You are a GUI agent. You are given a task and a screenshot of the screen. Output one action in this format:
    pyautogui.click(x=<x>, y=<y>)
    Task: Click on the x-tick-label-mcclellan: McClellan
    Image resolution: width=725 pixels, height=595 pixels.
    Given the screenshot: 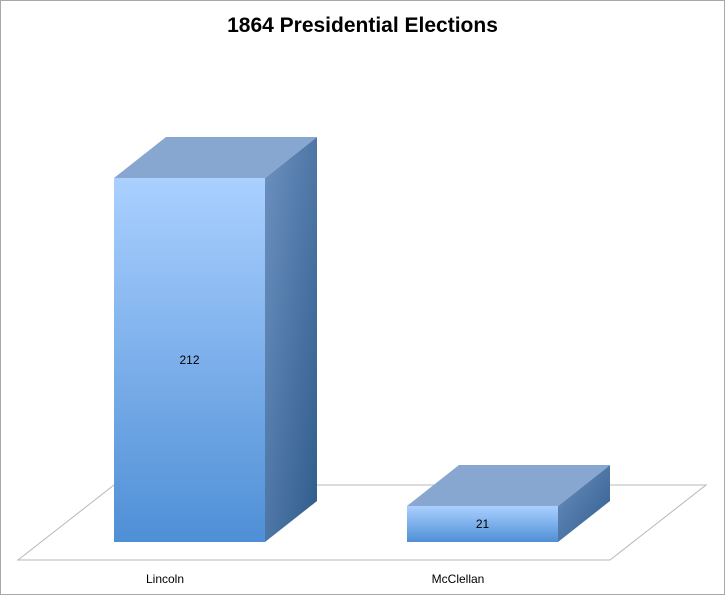 What is the action you would take?
    pyautogui.click(x=458, y=579)
    